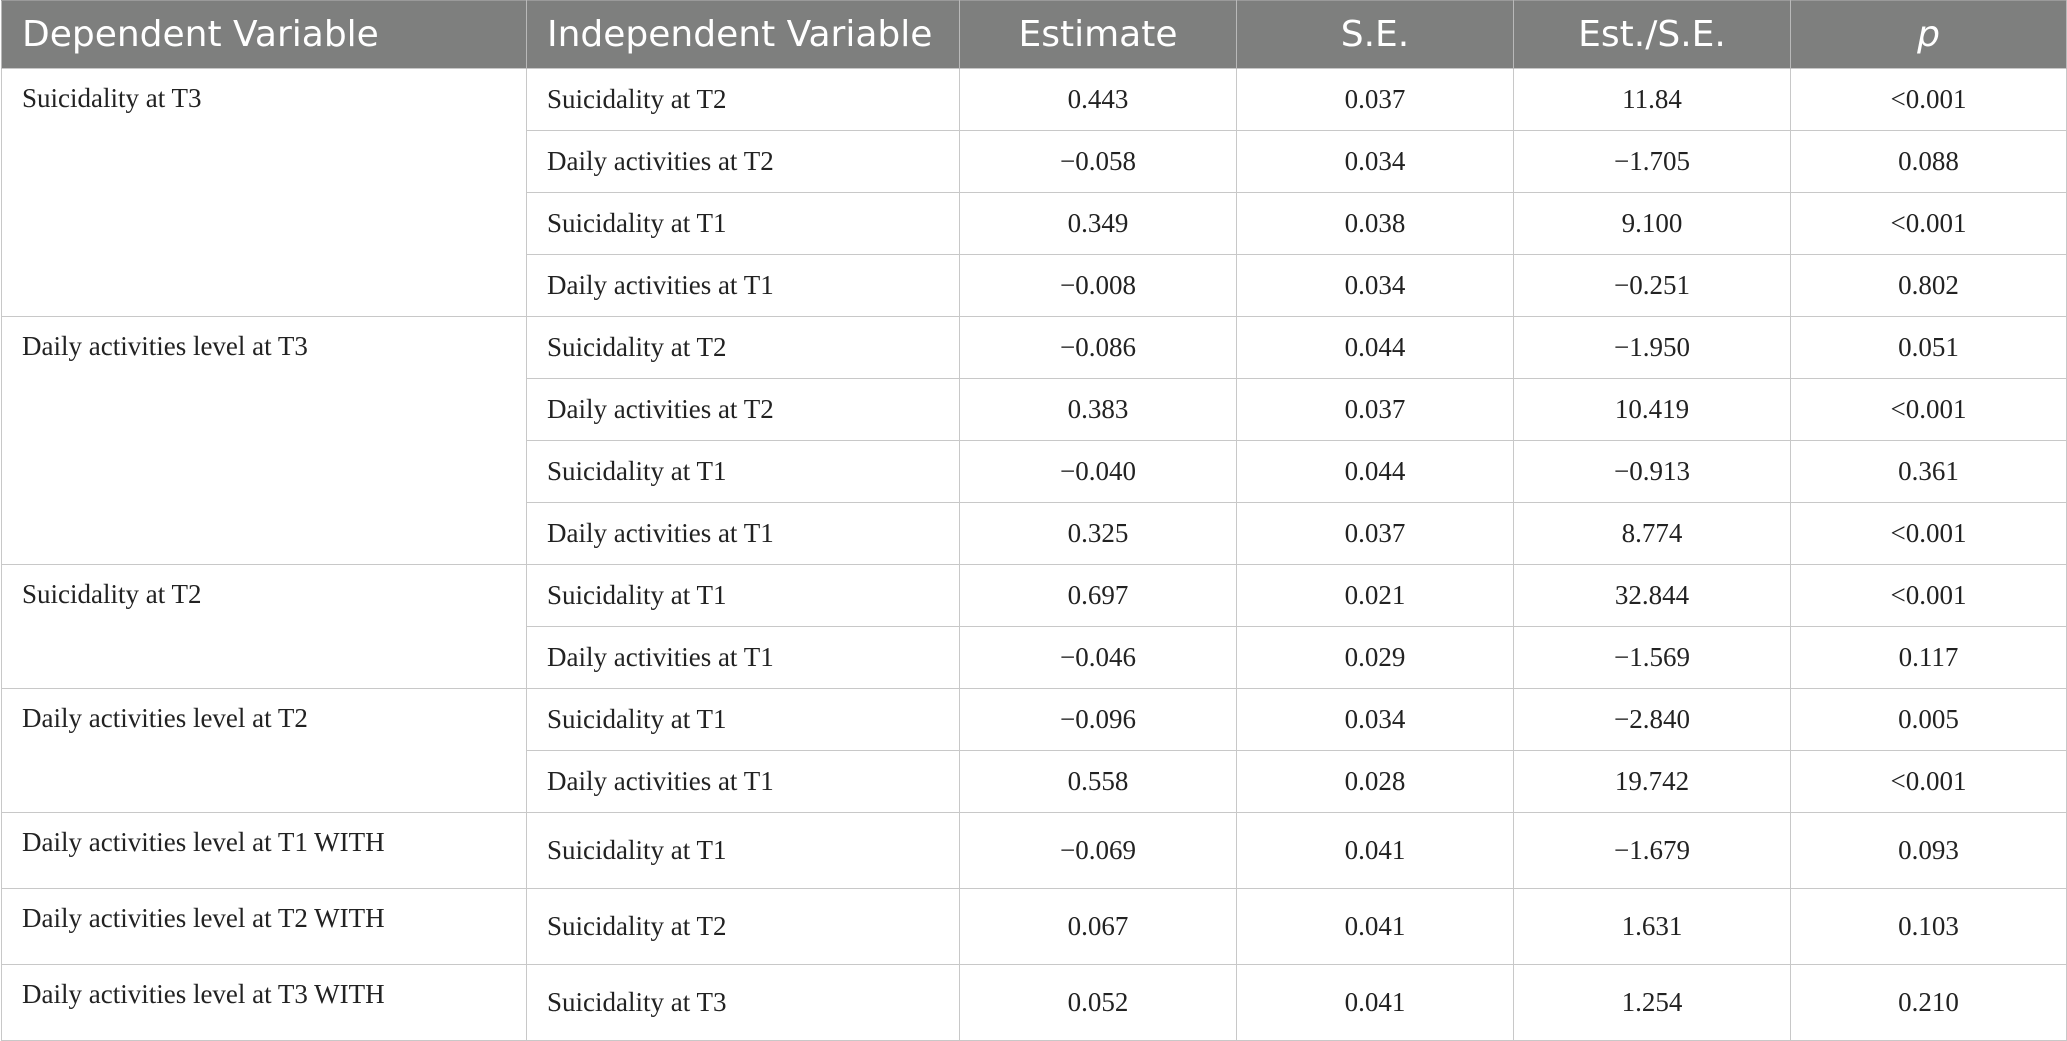 This screenshot has width=2067, height=1041. I want to click on estimate-cell: 0.558, so click(1098, 781).